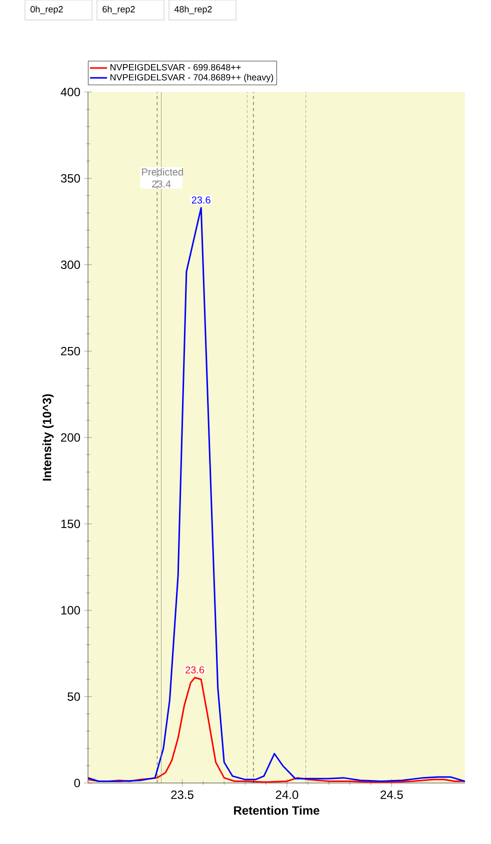  What do you see at coordinates (70, 178) in the screenshot?
I see `y-tick-label: 350` at bounding box center [70, 178].